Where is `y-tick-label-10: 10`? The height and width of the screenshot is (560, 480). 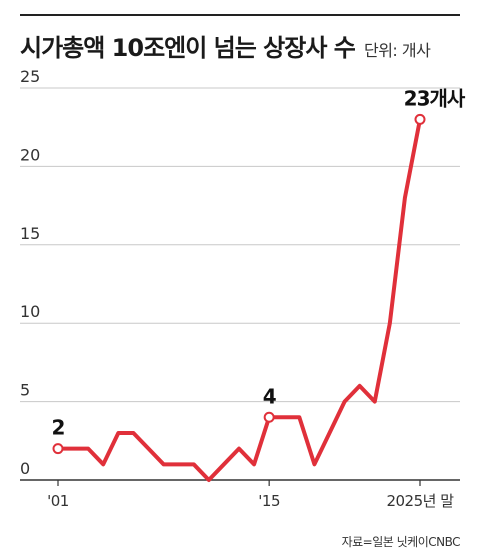 y-tick-label-10: 10 is located at coordinates (30, 311).